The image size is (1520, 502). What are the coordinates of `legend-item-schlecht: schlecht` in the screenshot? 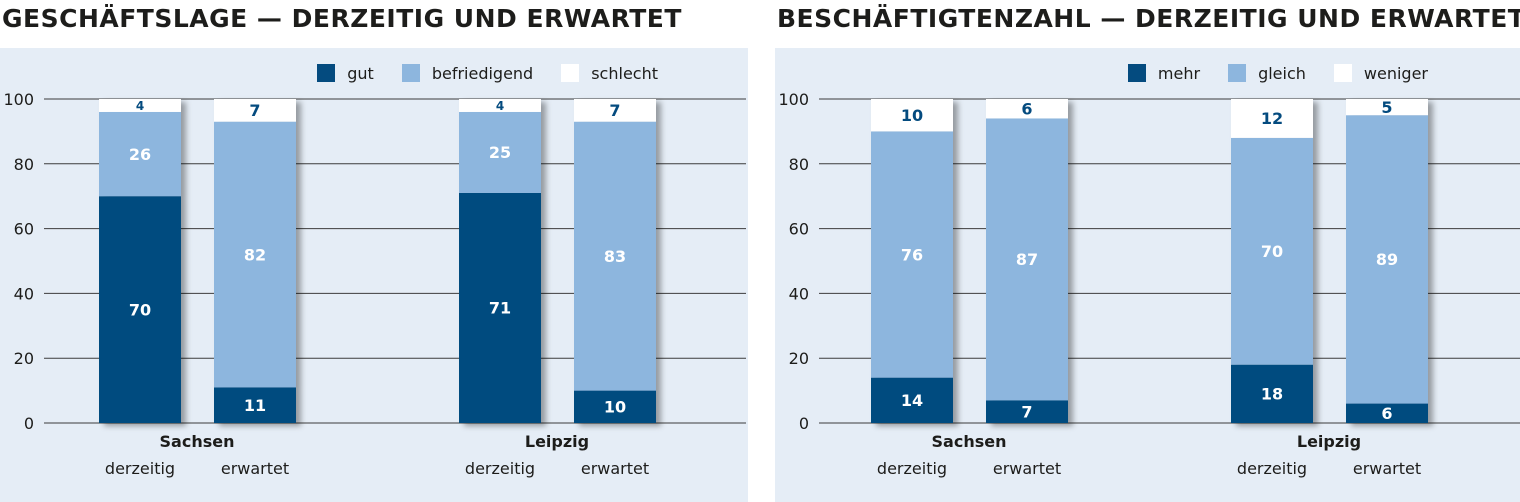 It's located at (609, 73).